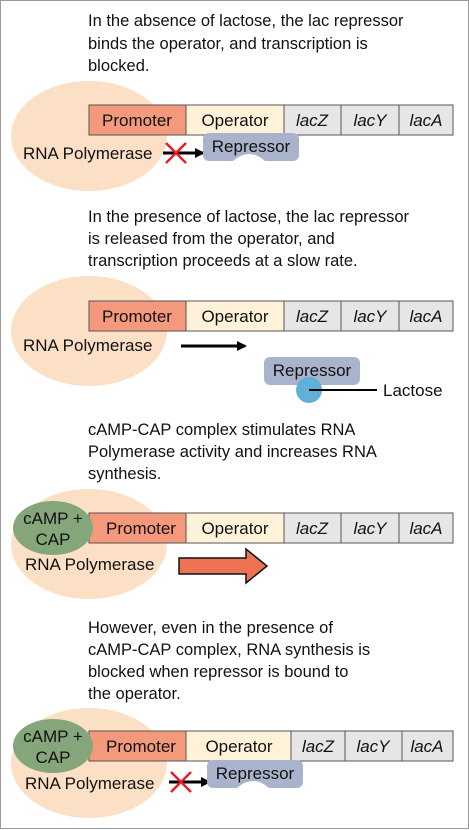  What do you see at coordinates (223, 566) in the screenshot?
I see `enhanced-transcription-arrow` at bounding box center [223, 566].